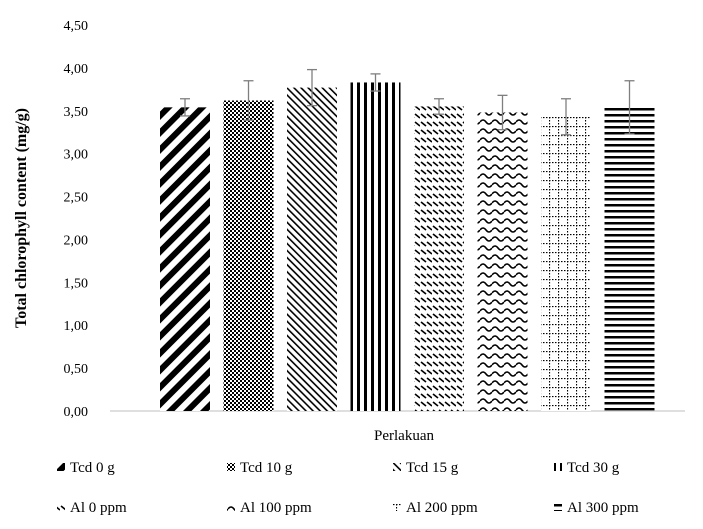  What do you see at coordinates (92, 468) in the screenshot?
I see `legend-label: Tcd 0 g` at bounding box center [92, 468].